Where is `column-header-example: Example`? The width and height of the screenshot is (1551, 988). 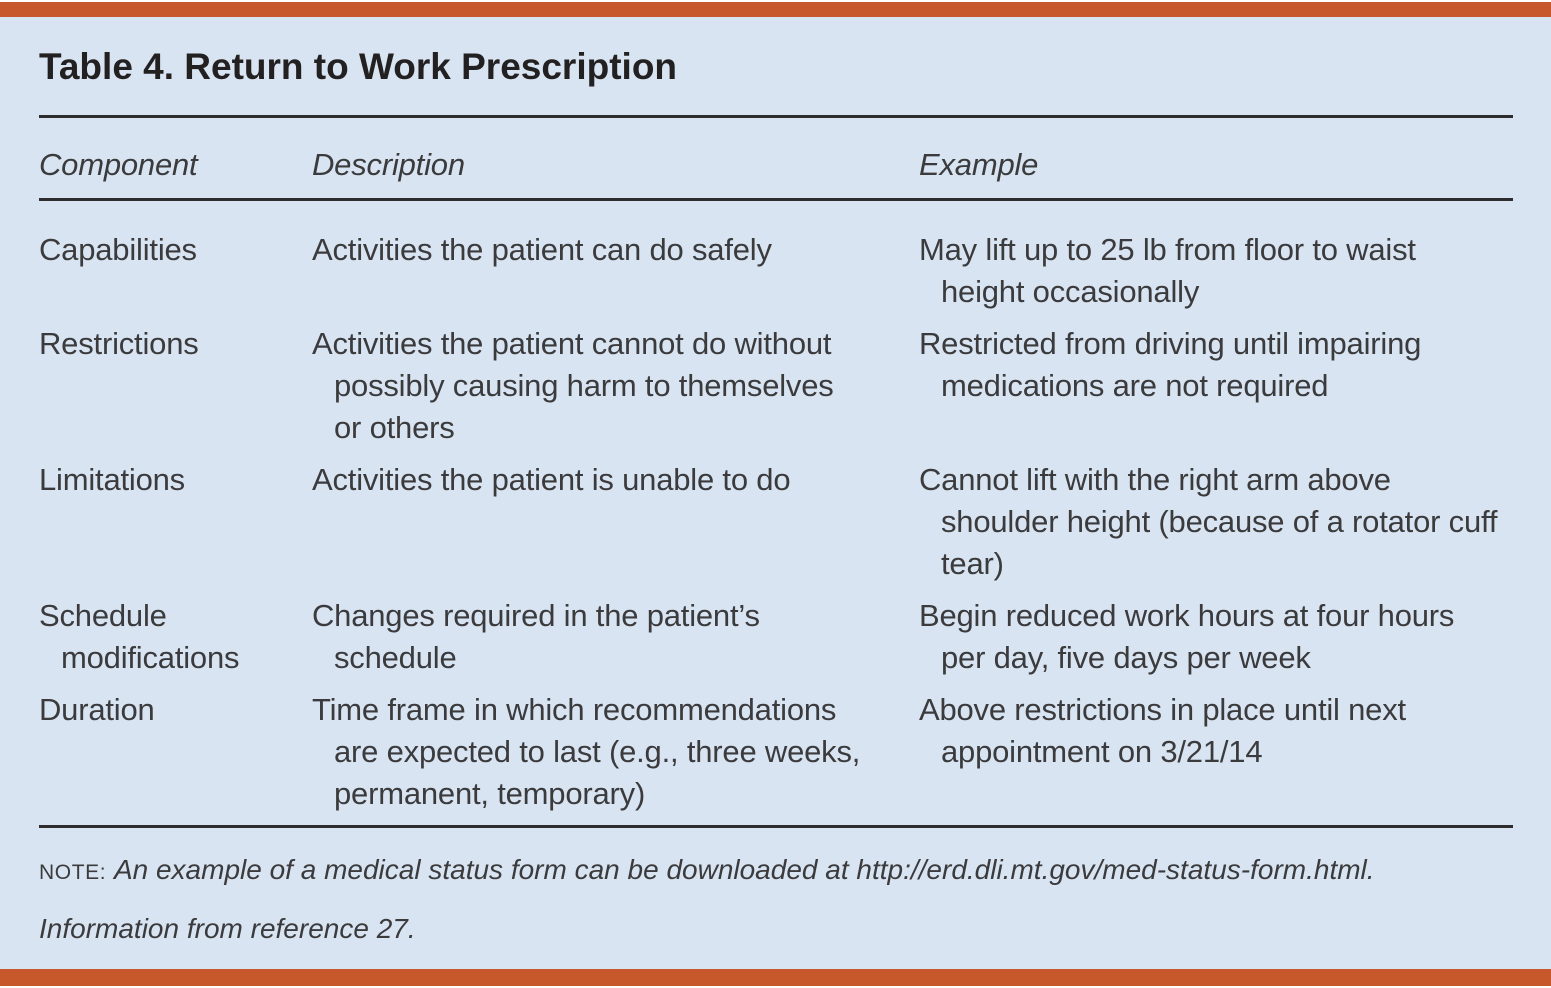 column-header-example: Example is located at coordinates (979, 164).